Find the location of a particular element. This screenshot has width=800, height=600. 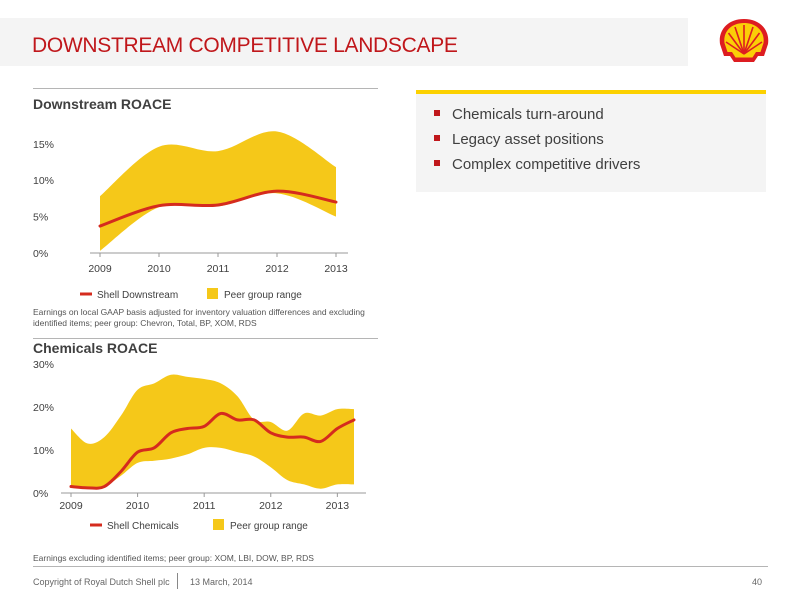

y-tick-label: 30% is located at coordinates (43, 365).